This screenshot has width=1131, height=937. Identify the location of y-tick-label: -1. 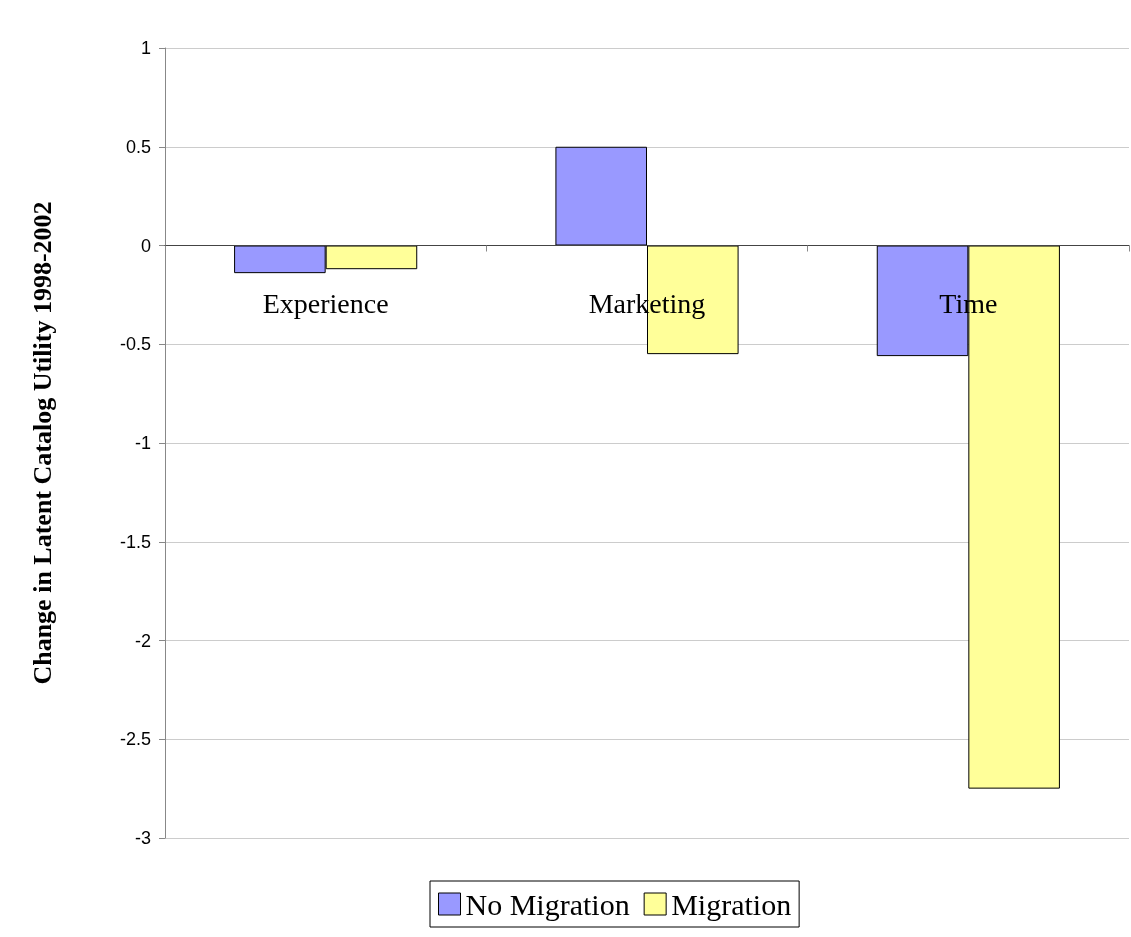
(142, 443).